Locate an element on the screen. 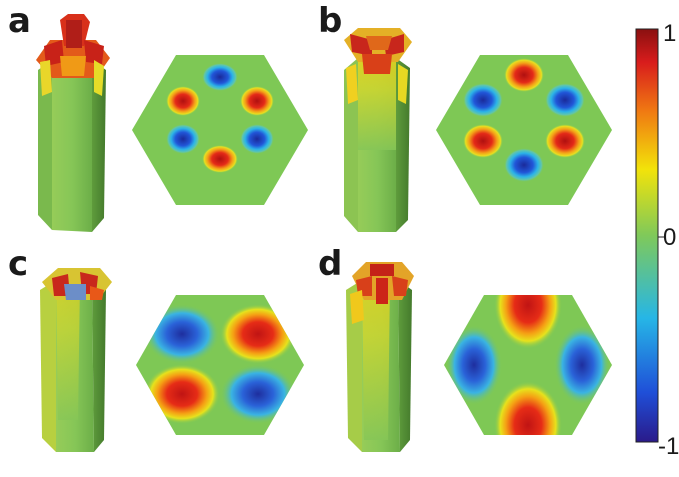 This screenshot has height=477, width=679. colorbar-mid-label: 0 is located at coordinates (670, 237).